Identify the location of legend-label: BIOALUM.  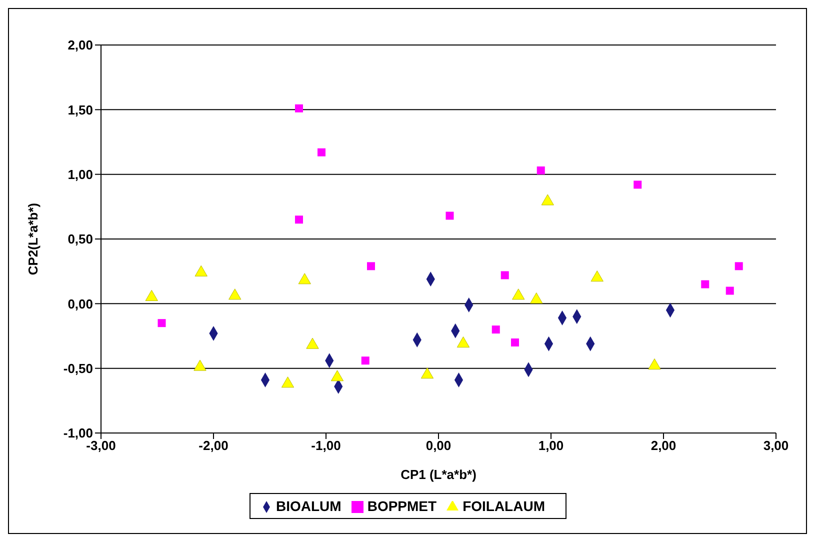
(309, 506).